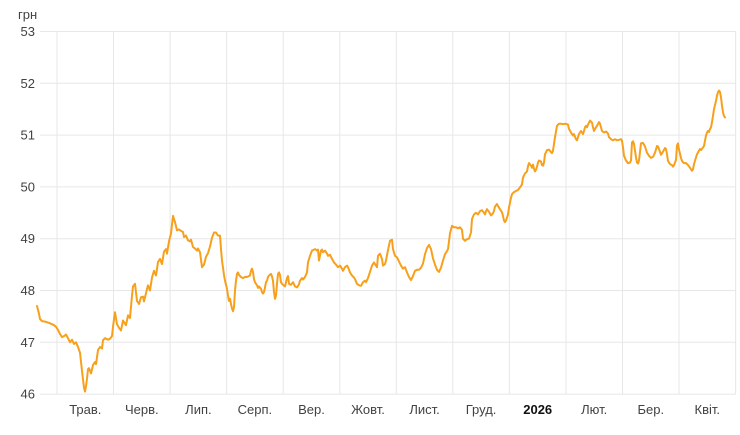 This screenshot has height=435, width=740. Describe the element at coordinates (28, 31) in the screenshot. I see `y-axis-tick-label: 53` at that location.